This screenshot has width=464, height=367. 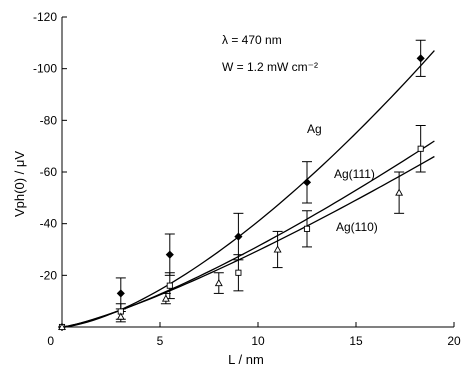 I want to click on y-tick-label: -80, so click(x=49, y=120).